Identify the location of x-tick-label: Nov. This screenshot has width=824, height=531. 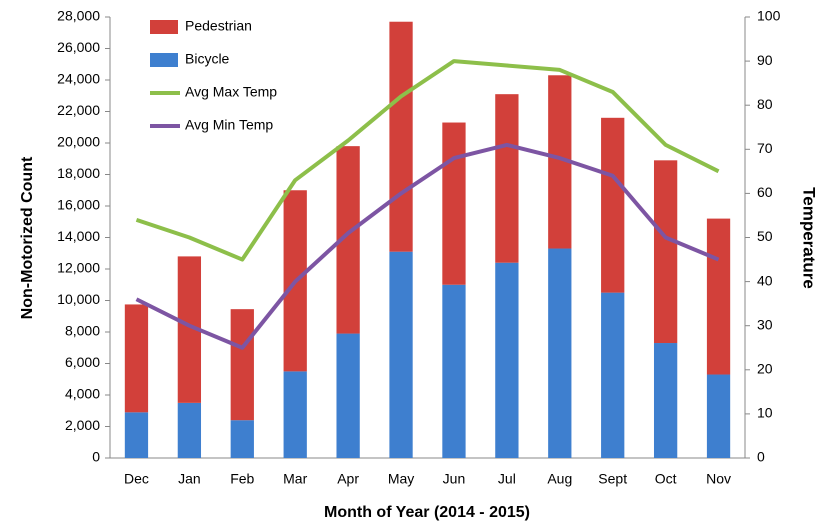
(718, 479).